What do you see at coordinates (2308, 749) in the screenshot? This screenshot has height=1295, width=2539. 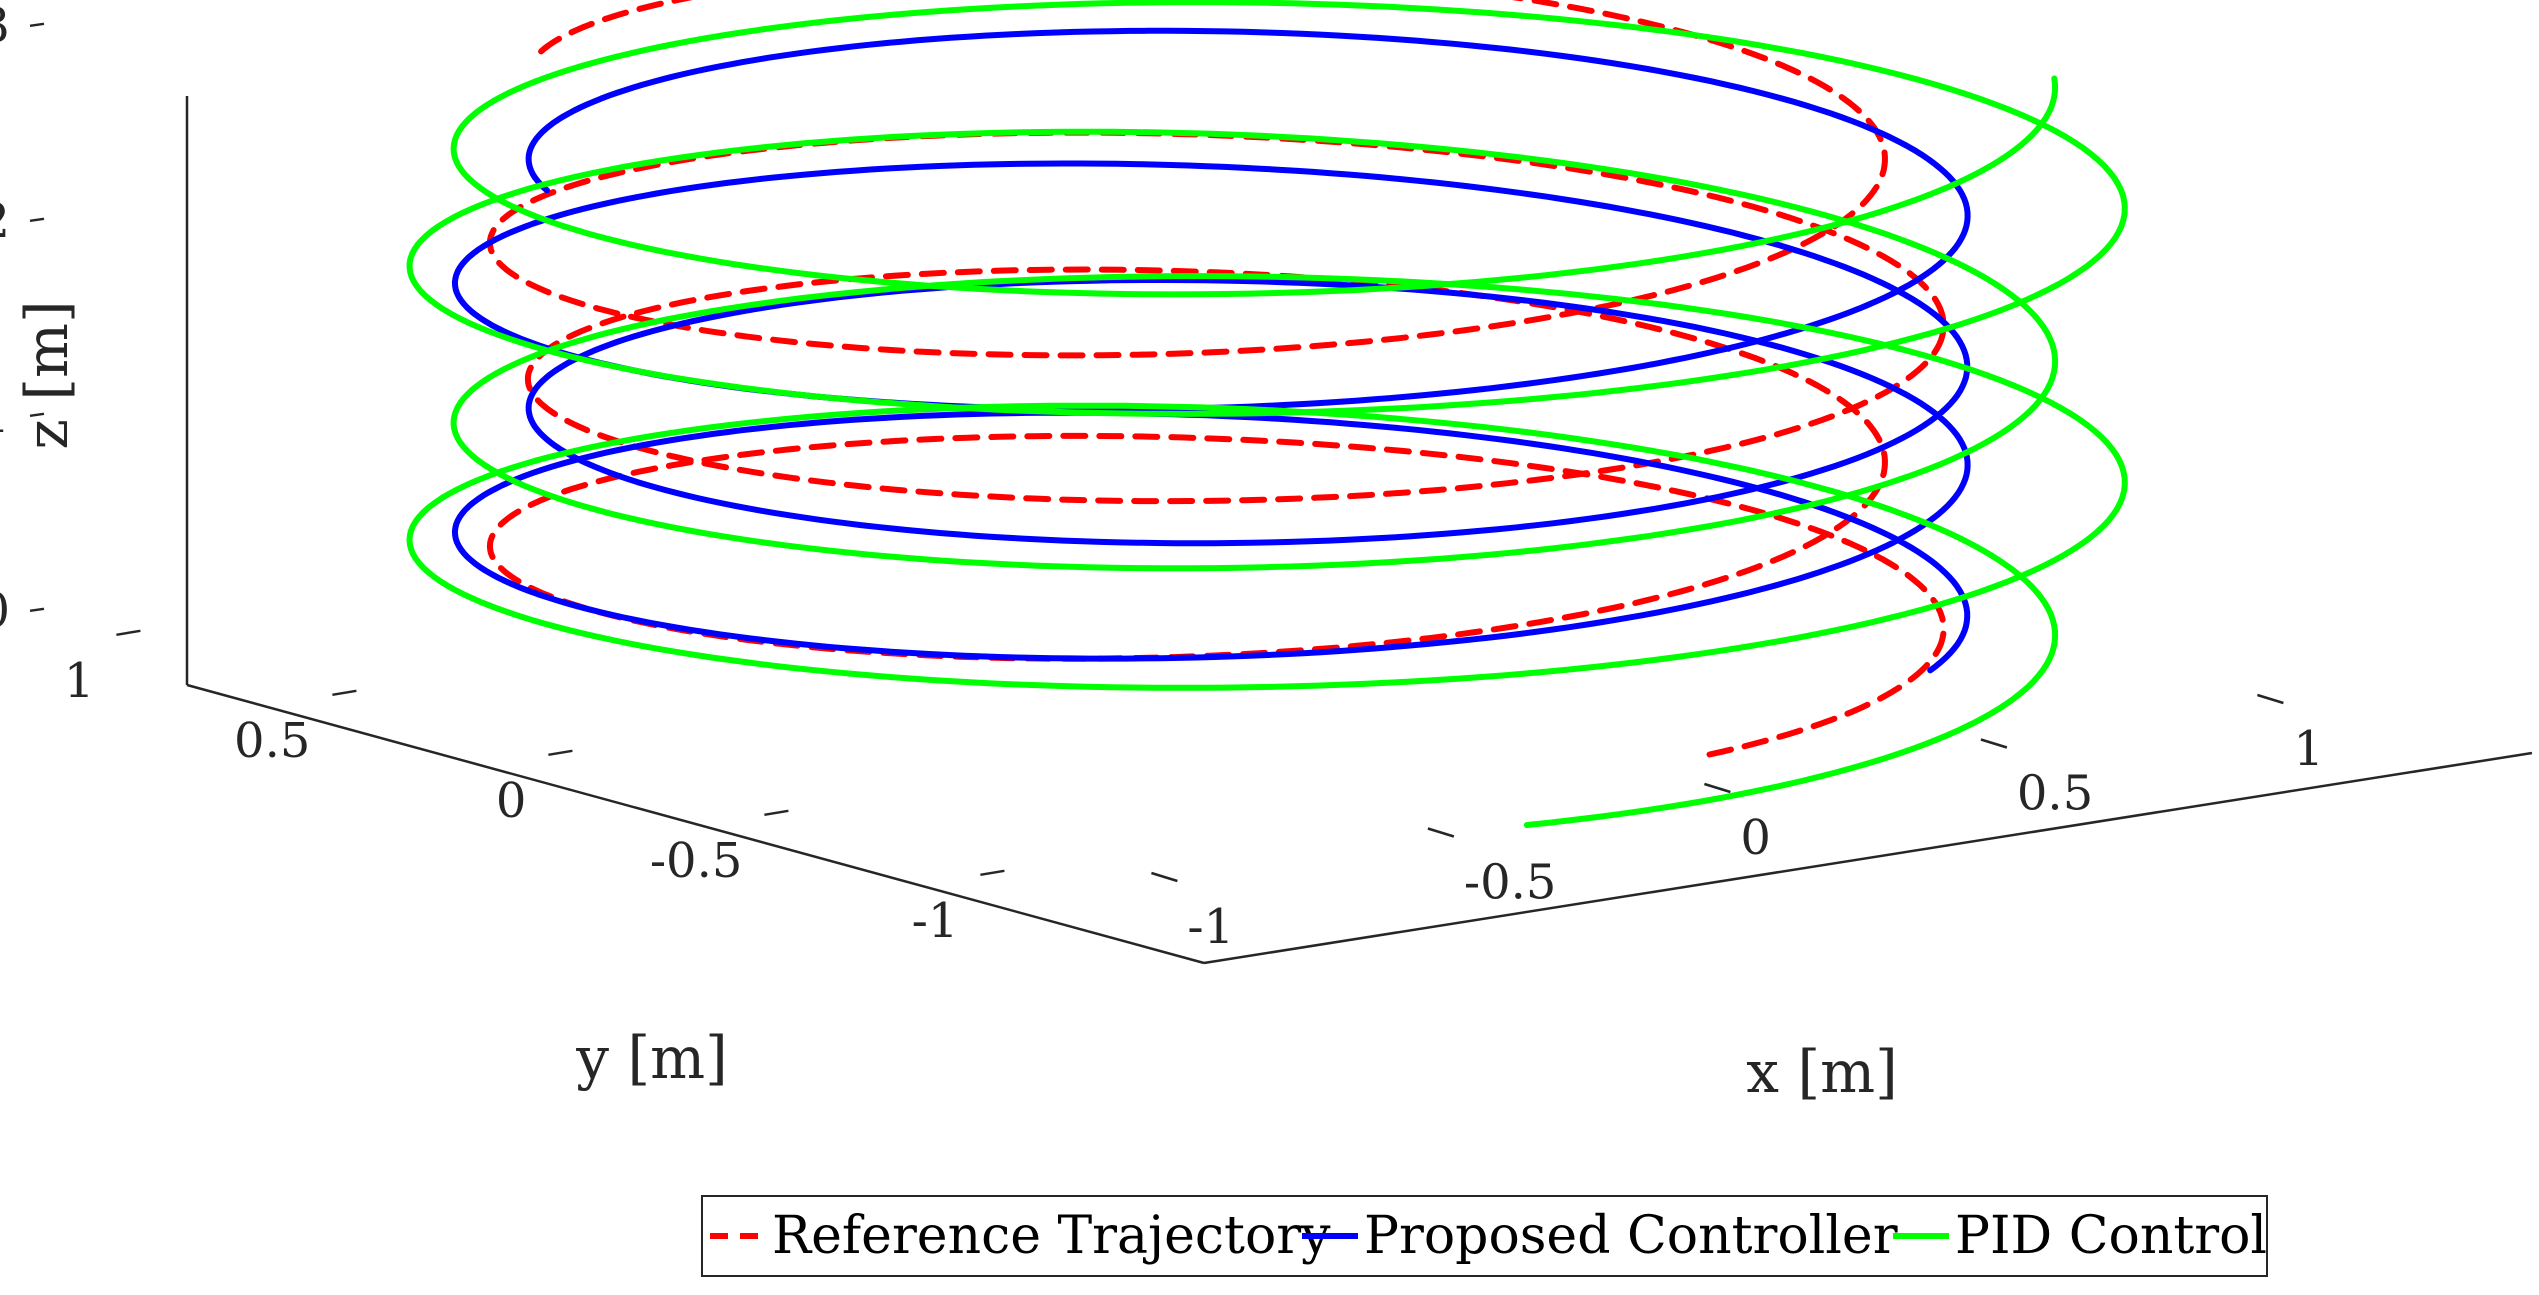 I see `x-tick-label-4: 1` at bounding box center [2308, 749].